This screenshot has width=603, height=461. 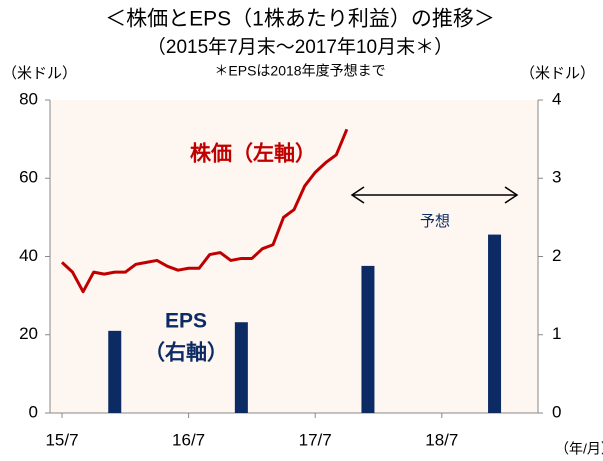 What do you see at coordinates (434, 195) in the screenshot?
I see `forecast-arrow` at bounding box center [434, 195].